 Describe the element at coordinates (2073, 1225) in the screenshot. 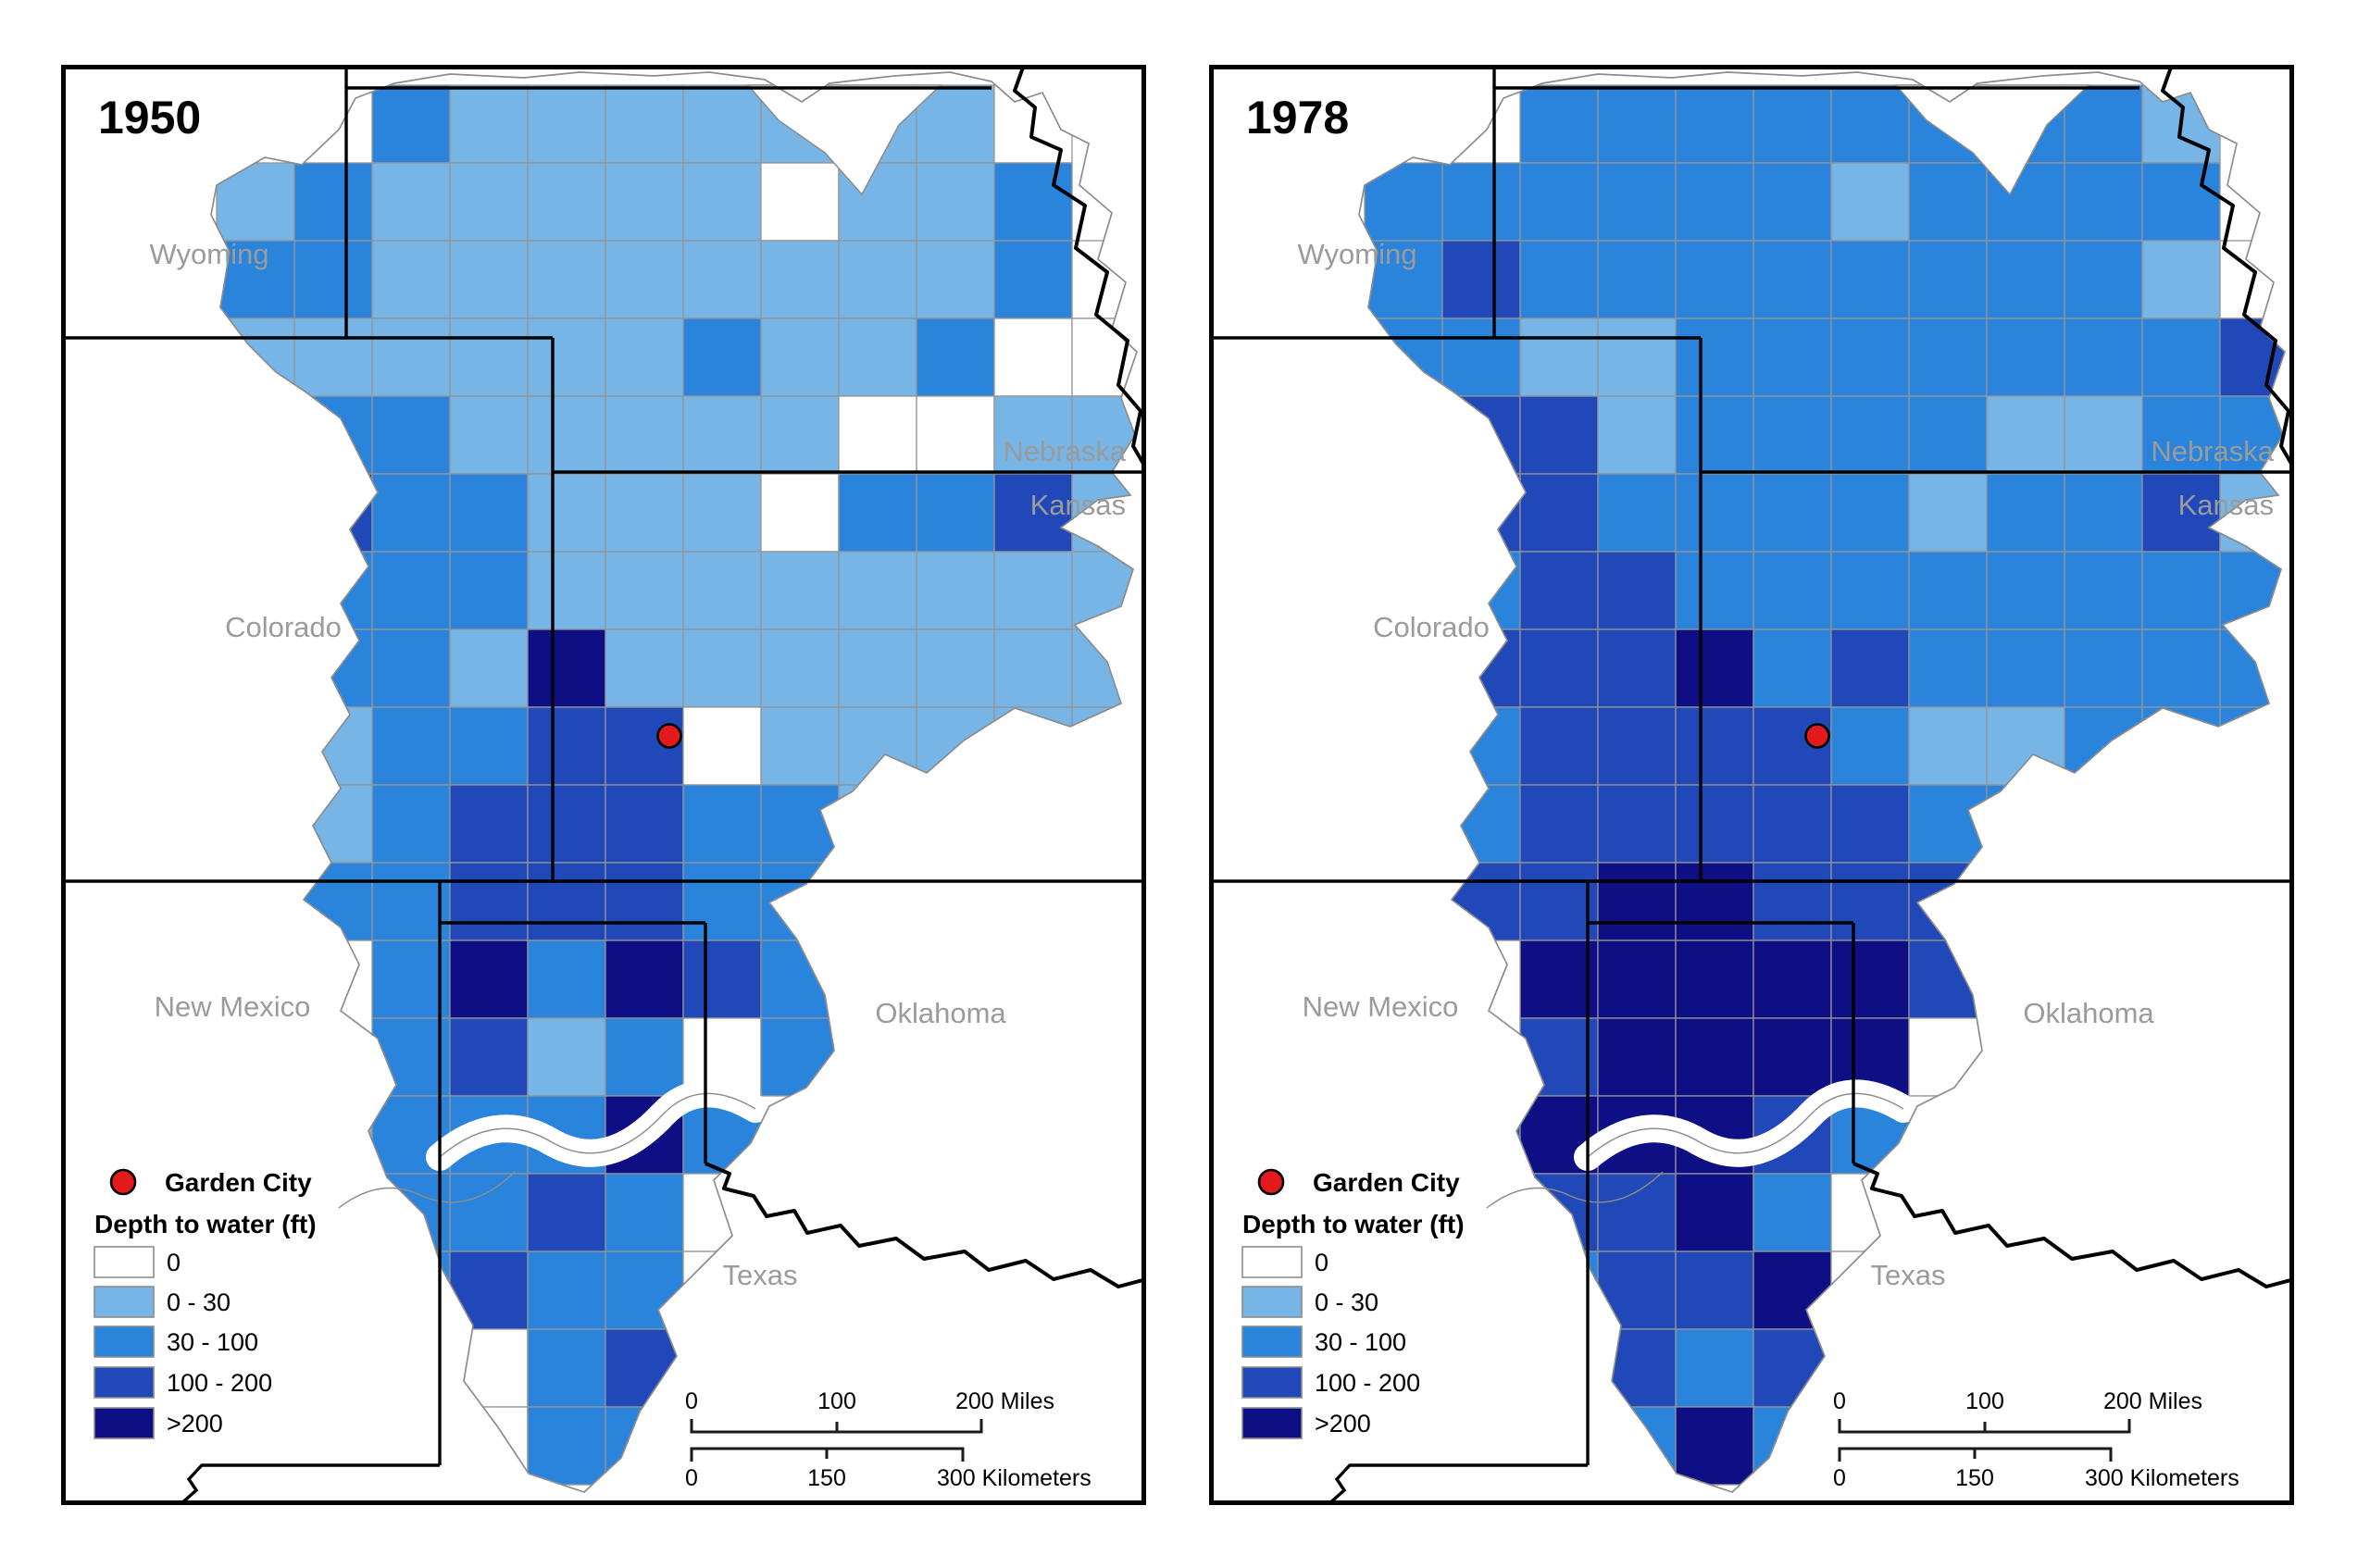

I see `red-river-border` at that location.